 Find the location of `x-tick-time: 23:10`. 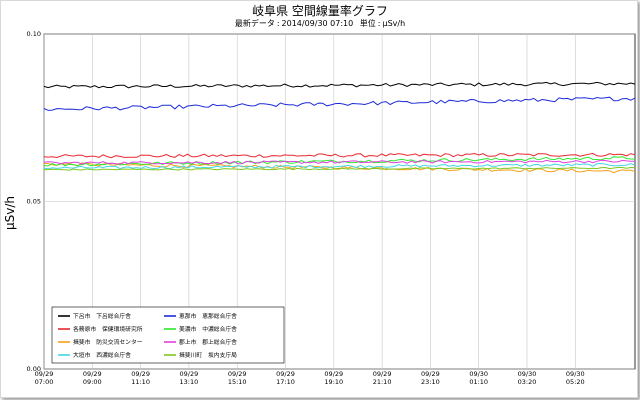

x-tick-time: 23:10 is located at coordinates (430, 382).